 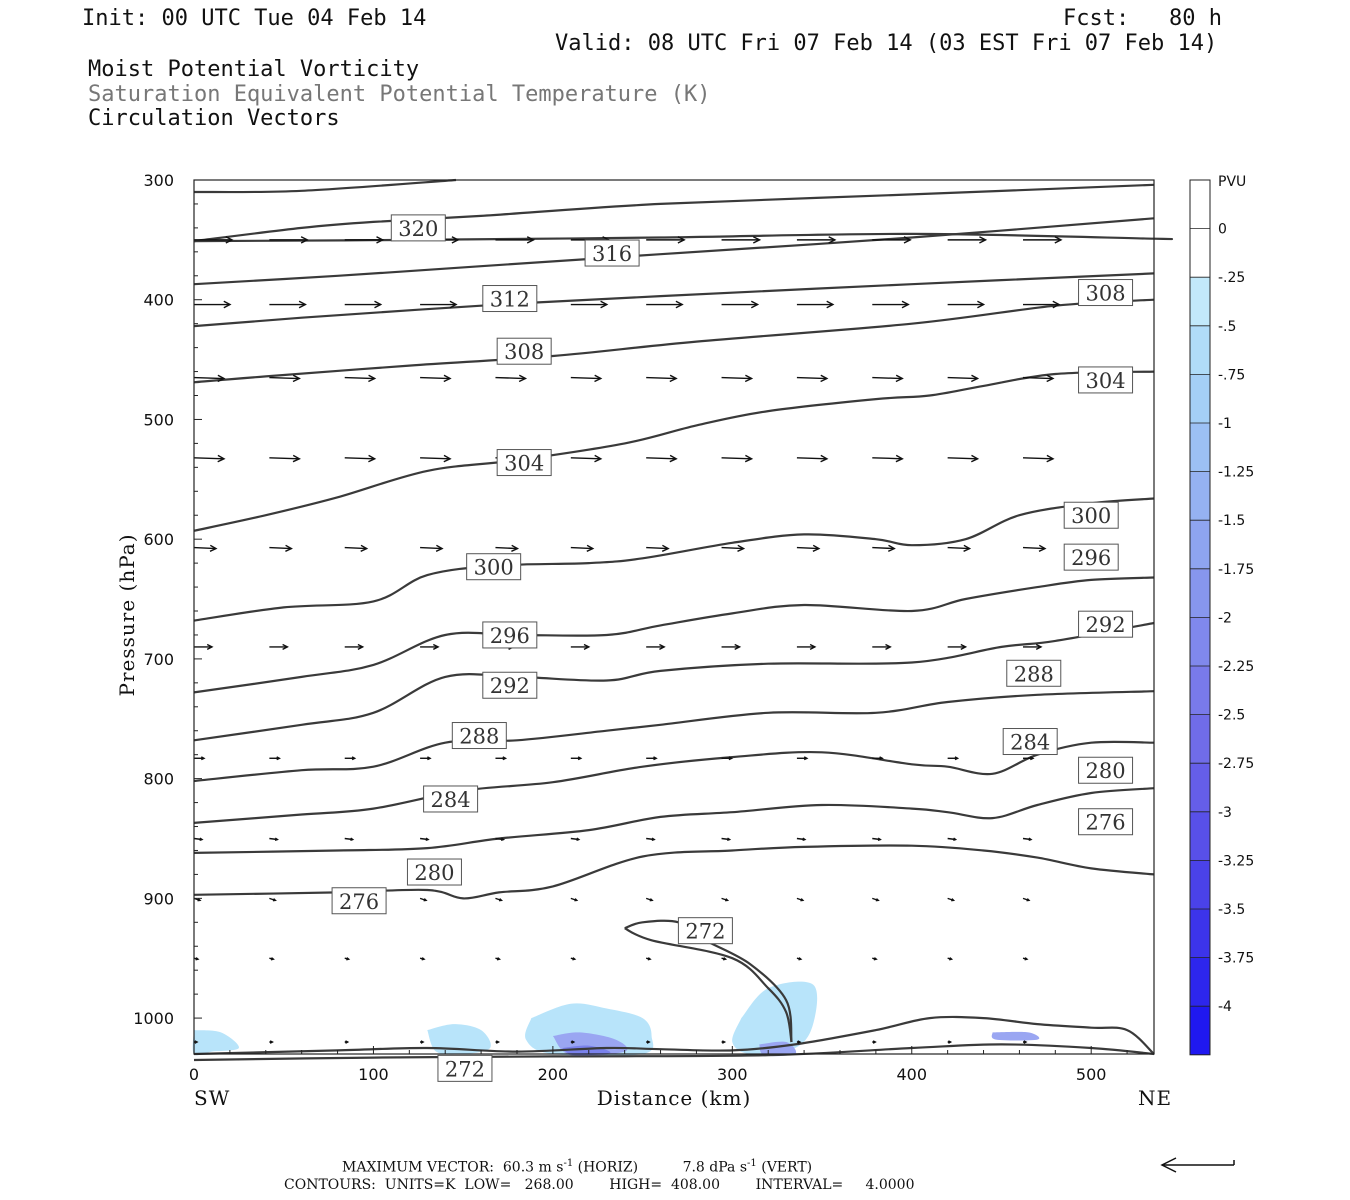 I want to click on colorbar-label: -3.75, so click(x=1236, y=959).